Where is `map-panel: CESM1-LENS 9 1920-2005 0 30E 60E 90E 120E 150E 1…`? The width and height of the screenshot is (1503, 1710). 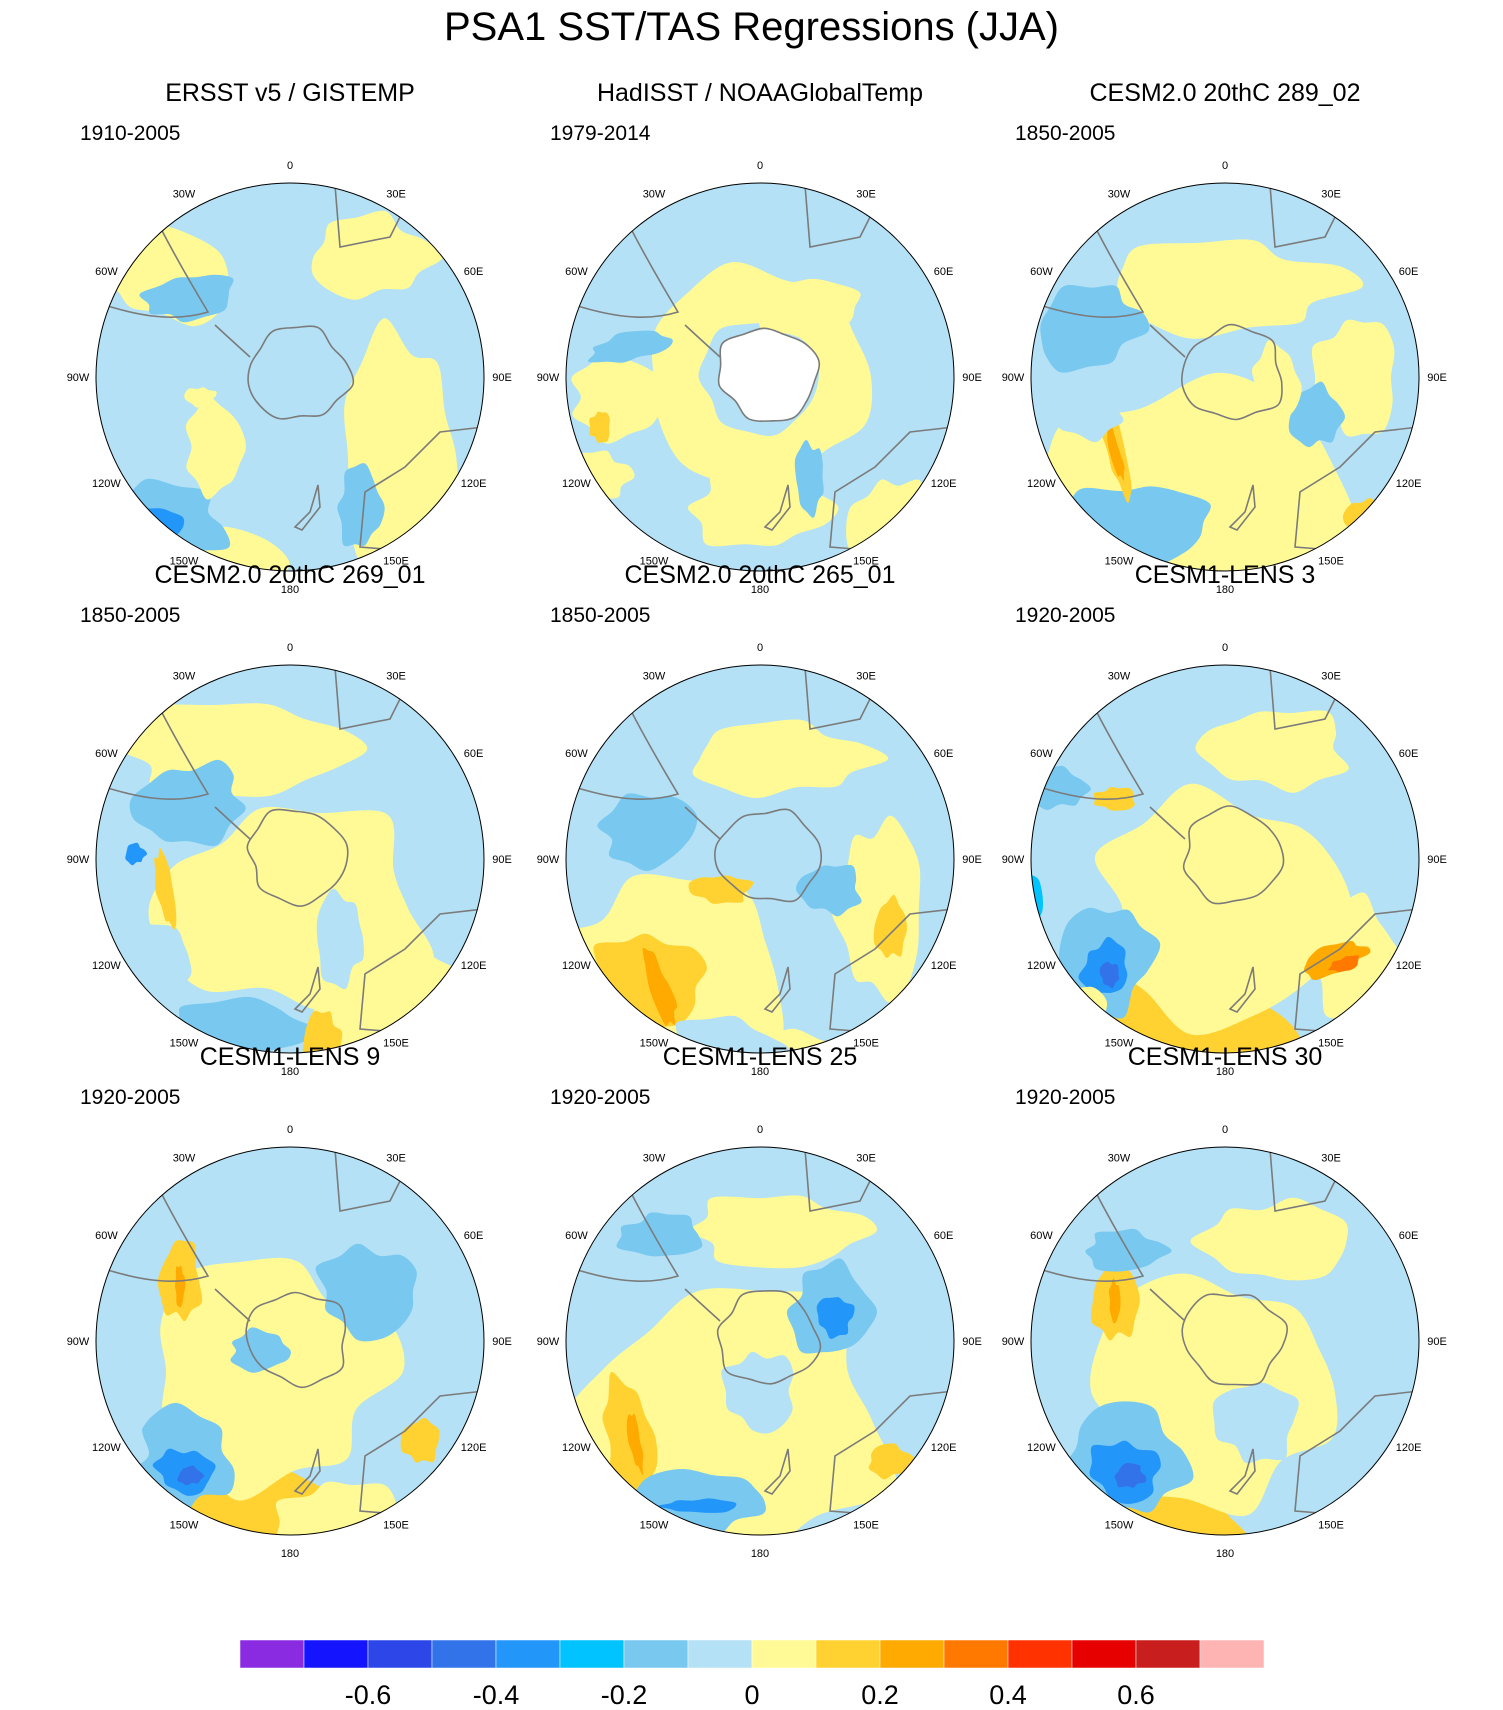
map-panel: CESM1-LENS 9 1920-2005 0 30E 60E 90E 120E 150E 1… is located at coordinates (290, 1302).